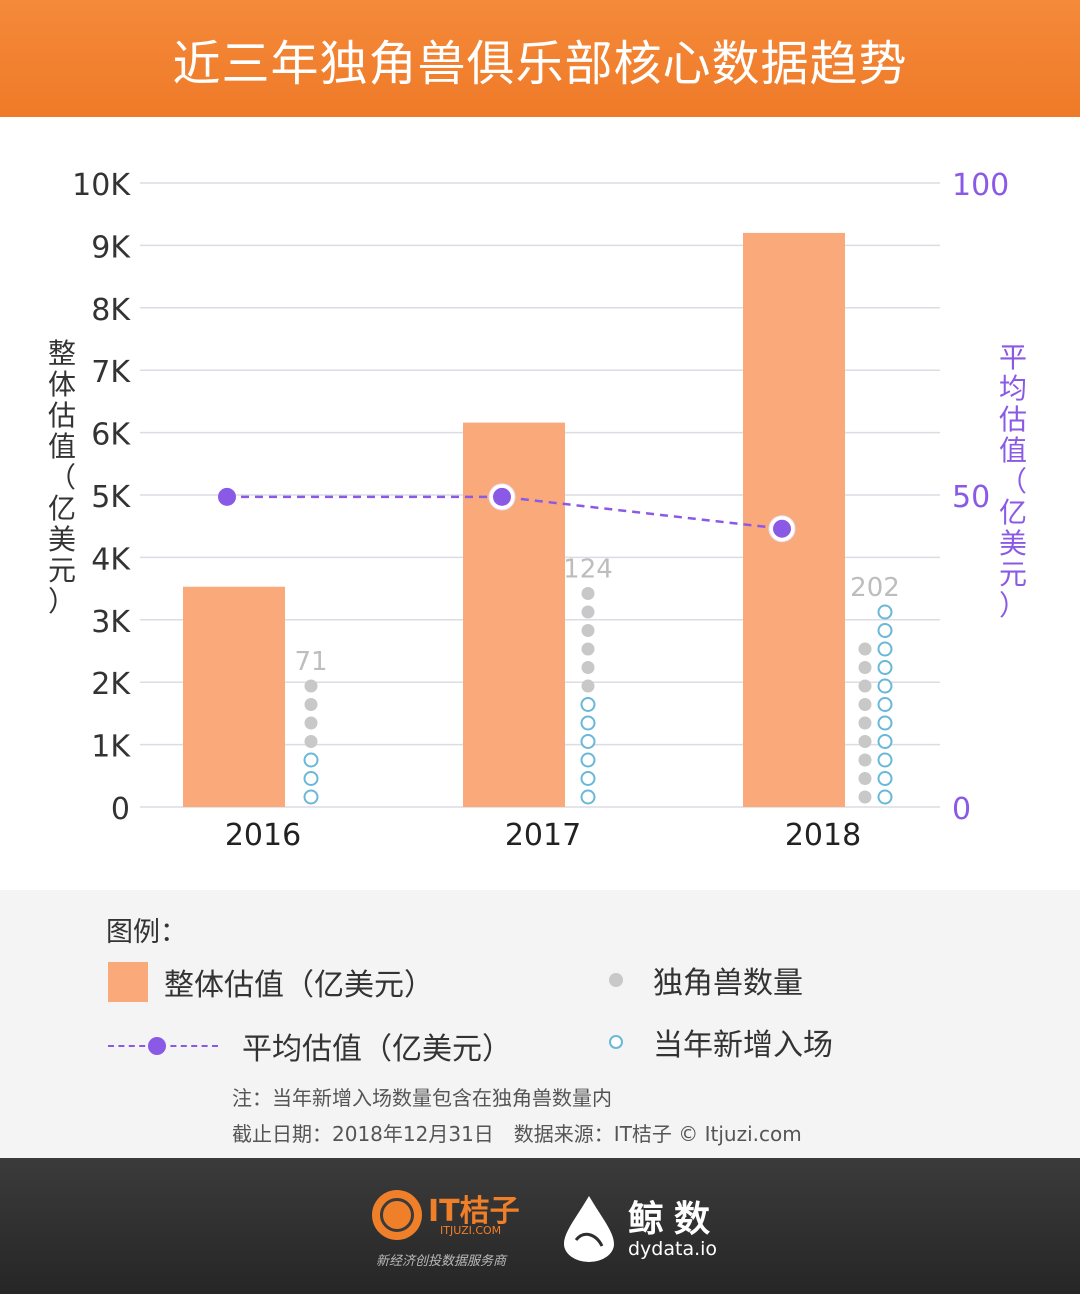 This screenshot has height=1294, width=1080. I want to click on legend-label-unicorn: 独角兽数量, so click(728, 983).